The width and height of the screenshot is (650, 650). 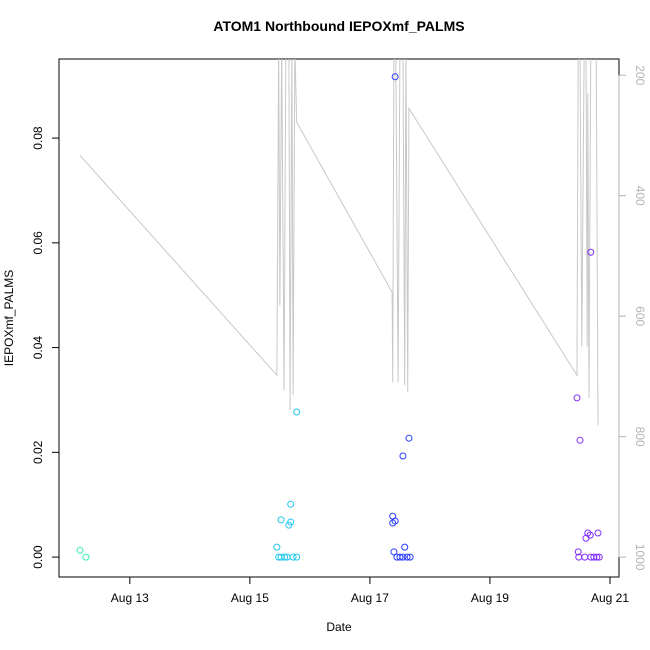 I want to click on y-tick-label: 0.06, so click(x=38, y=243).